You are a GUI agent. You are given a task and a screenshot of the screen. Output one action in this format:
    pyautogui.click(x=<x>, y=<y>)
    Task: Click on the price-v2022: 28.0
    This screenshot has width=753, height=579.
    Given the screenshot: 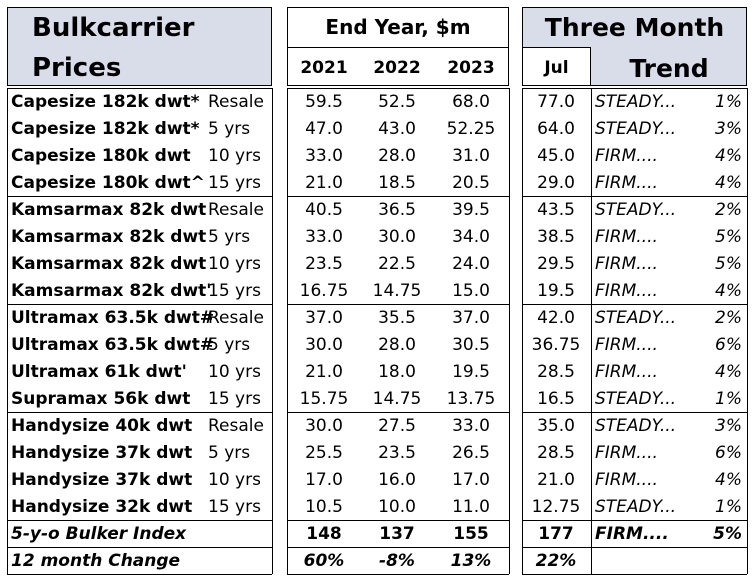 What is the action you would take?
    pyautogui.click(x=397, y=345)
    